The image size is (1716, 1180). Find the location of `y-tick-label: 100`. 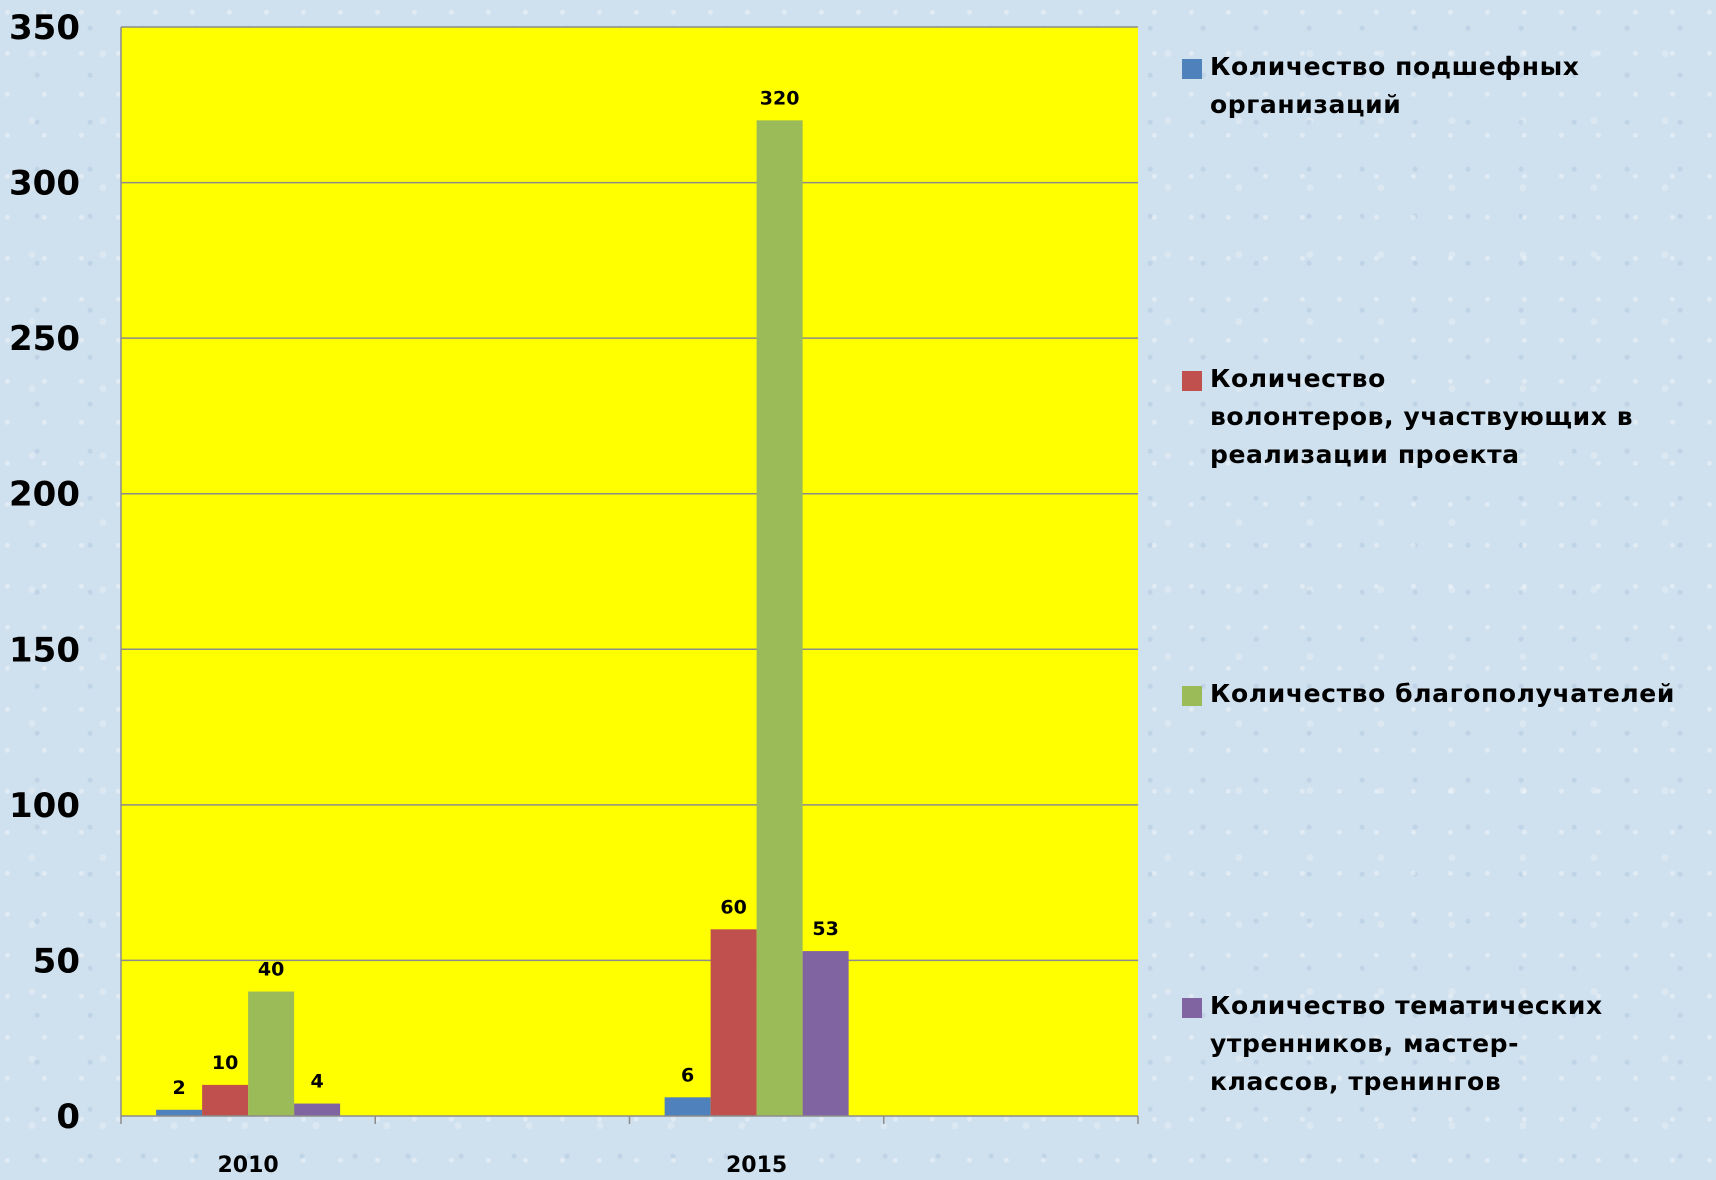

y-tick-label: 100 is located at coordinates (44, 806).